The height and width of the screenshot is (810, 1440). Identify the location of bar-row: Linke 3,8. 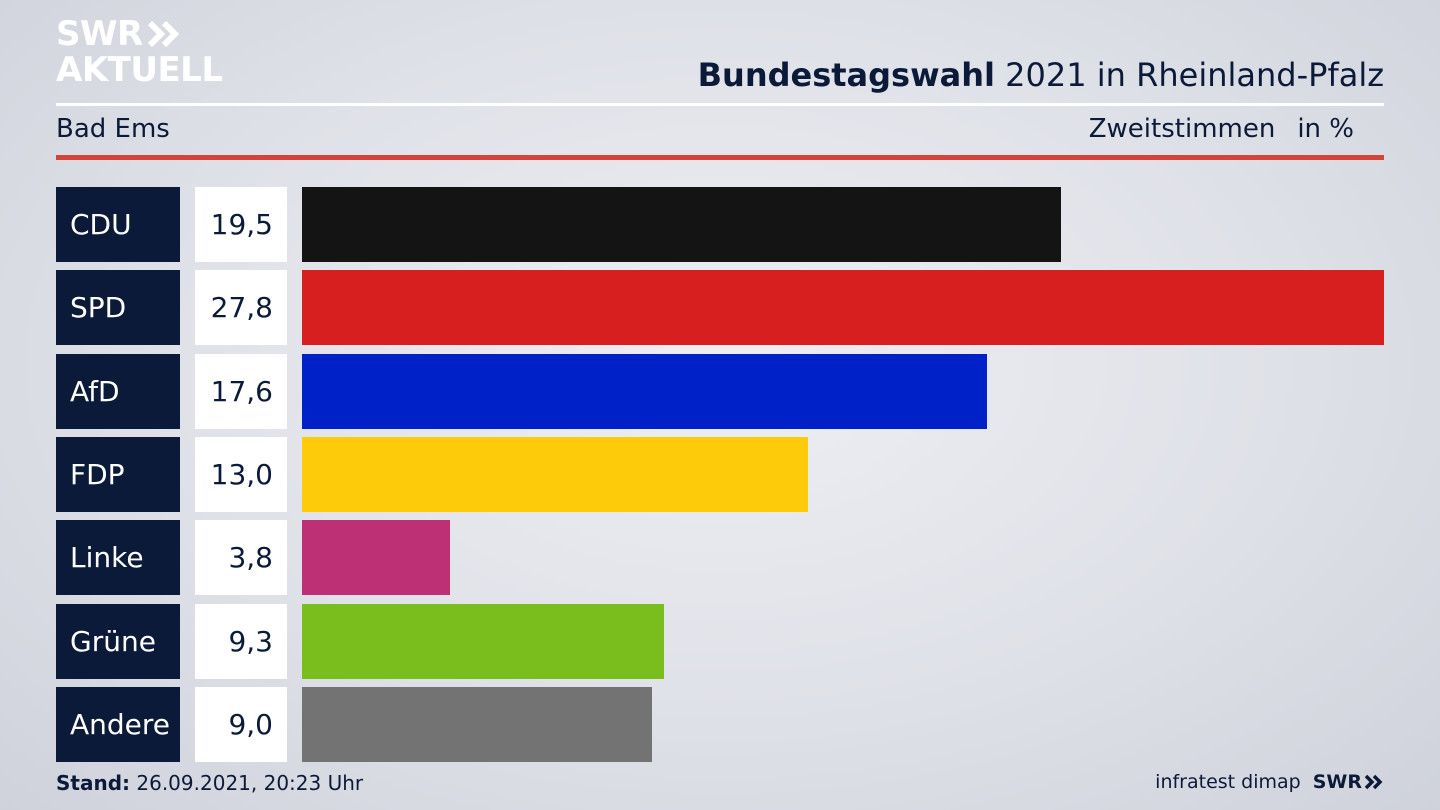
(720, 558).